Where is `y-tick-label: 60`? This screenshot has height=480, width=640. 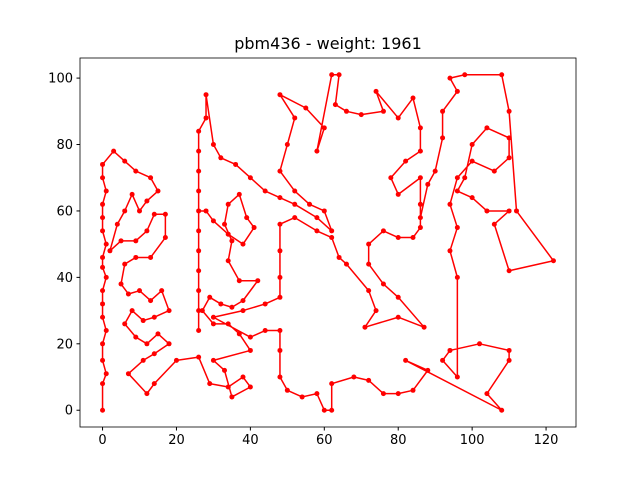 y-tick-label: 60 is located at coordinates (64, 211).